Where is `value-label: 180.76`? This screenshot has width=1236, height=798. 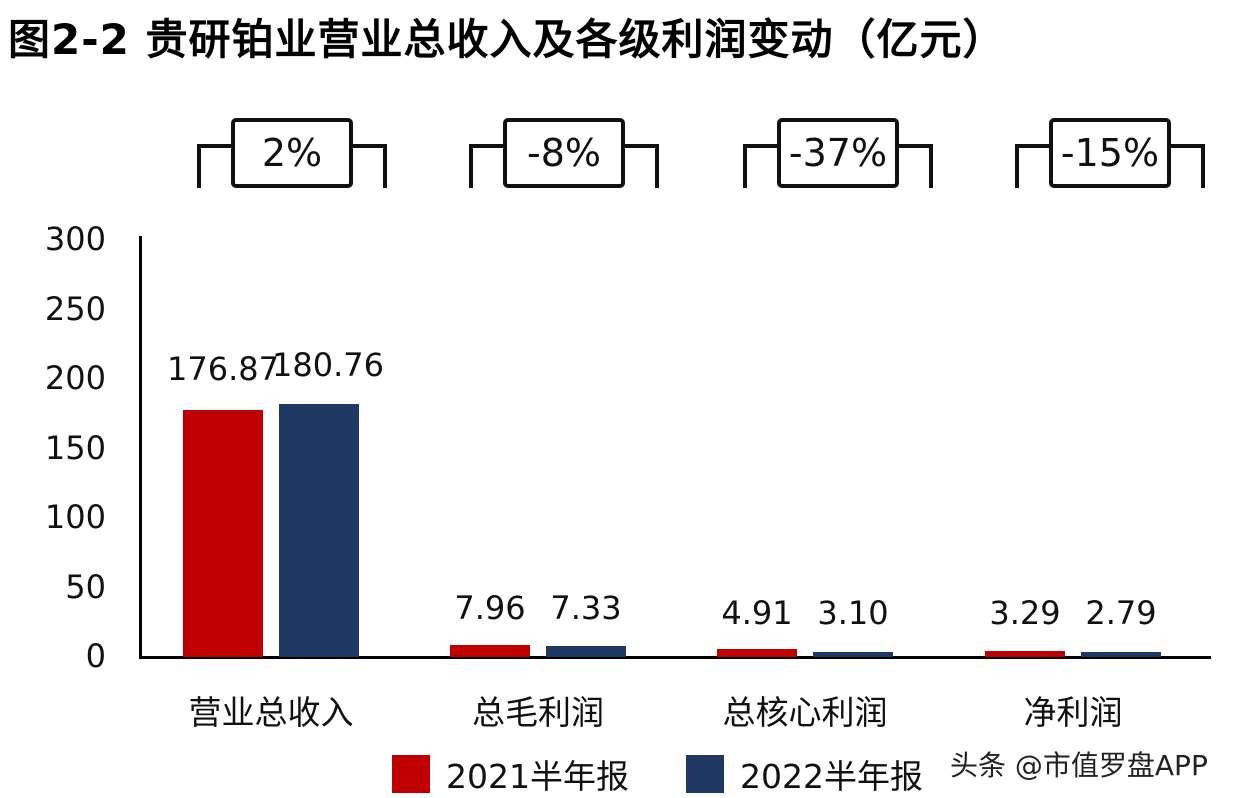
value-label: 180.76 is located at coordinates (328, 365).